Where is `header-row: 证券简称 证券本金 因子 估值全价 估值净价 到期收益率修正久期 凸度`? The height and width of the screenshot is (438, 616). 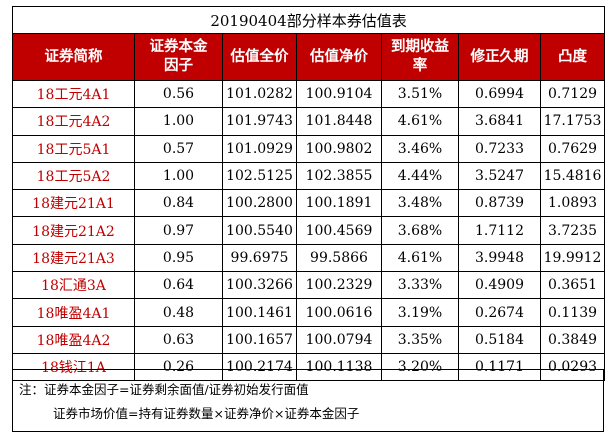 header-row: 证券简称 证券本金 因子 估值全价 估值净价 到期收益率修正久期 凸度 is located at coordinates (309, 57).